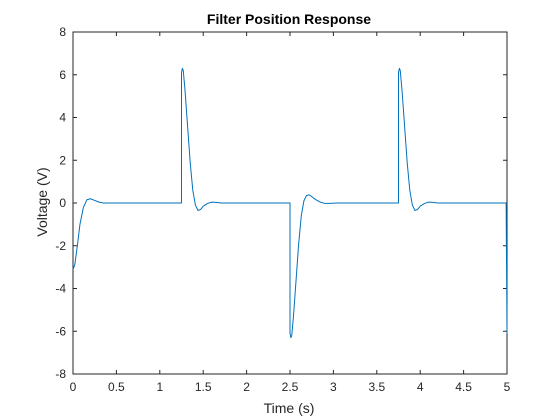 This screenshot has width=560, height=420. Describe the element at coordinates (62, 118) in the screenshot. I see `y-tick-label: 4` at that location.